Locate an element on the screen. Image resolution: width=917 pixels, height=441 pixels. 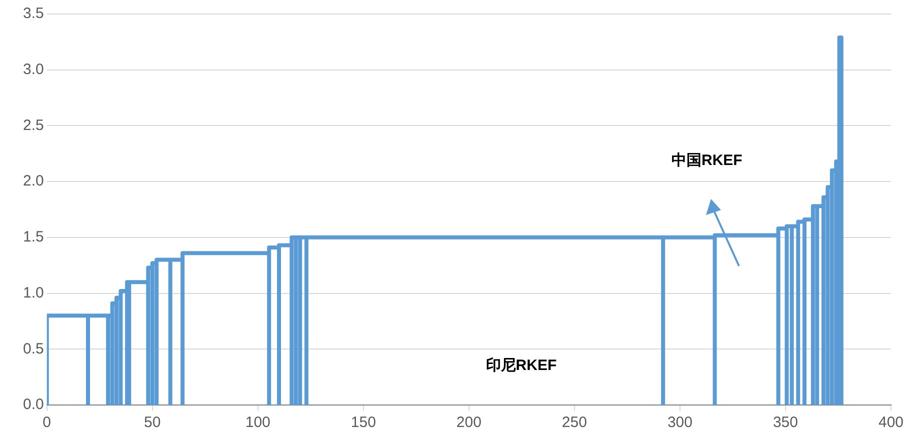
x-tick-label: 0 is located at coordinates (47, 423).